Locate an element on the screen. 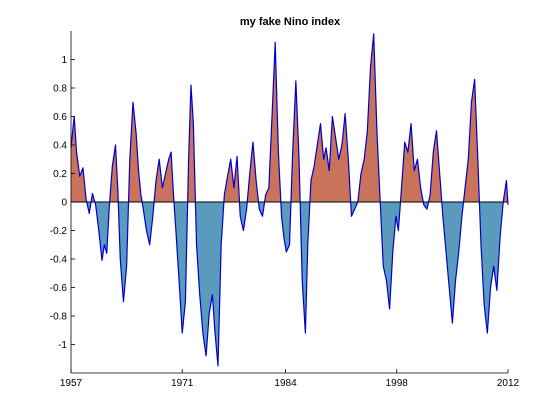 This screenshot has width=560, height=420. x-tick-label: 1984 is located at coordinates (285, 383).